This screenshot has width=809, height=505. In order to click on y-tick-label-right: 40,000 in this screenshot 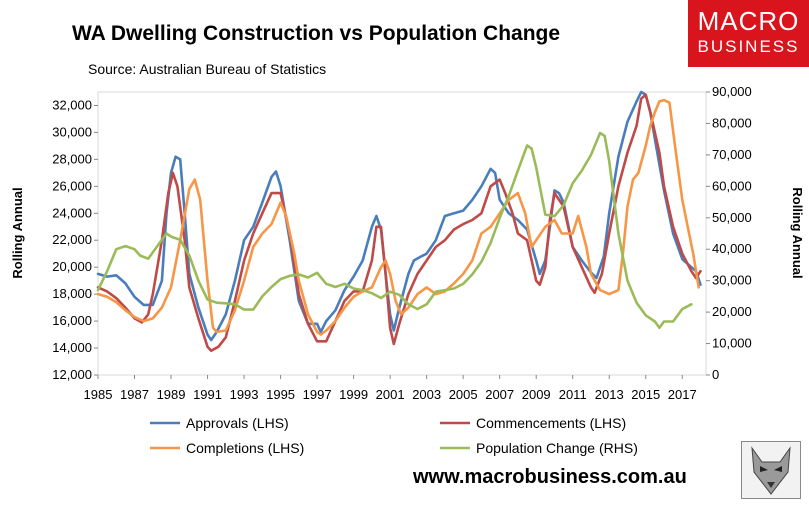, I will do `click(732, 248)`.